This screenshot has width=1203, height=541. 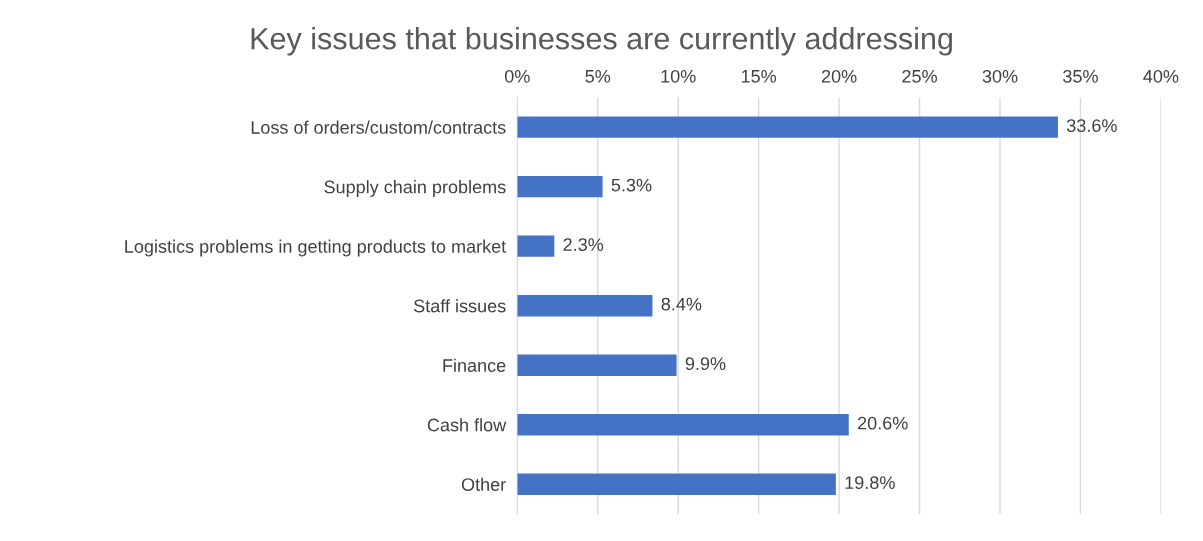 What do you see at coordinates (583, 244) in the screenshot?
I see `data-label: 2.3%` at bounding box center [583, 244].